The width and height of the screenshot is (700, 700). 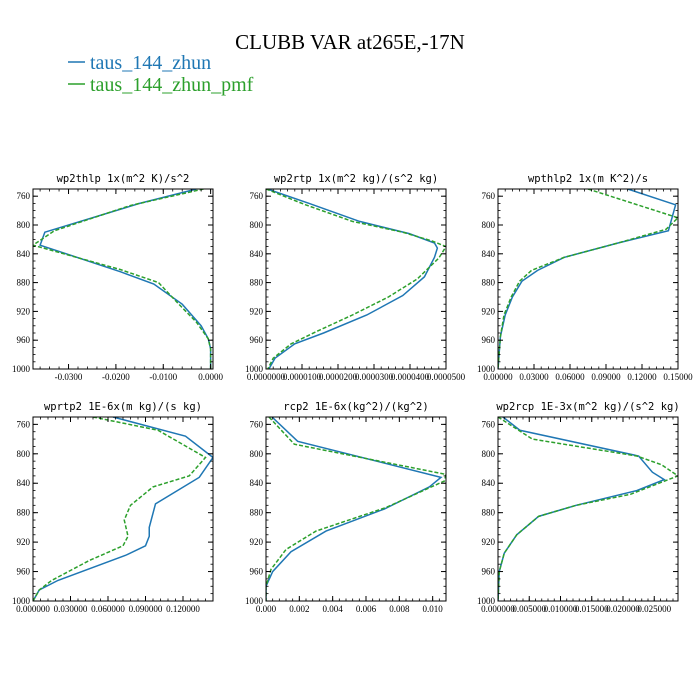 What do you see at coordinates (587, 407) in the screenshot?
I see `panel-title: wp2rcp 1E-3x(m^2 kg)/(s^2 kg)` at bounding box center [587, 407].